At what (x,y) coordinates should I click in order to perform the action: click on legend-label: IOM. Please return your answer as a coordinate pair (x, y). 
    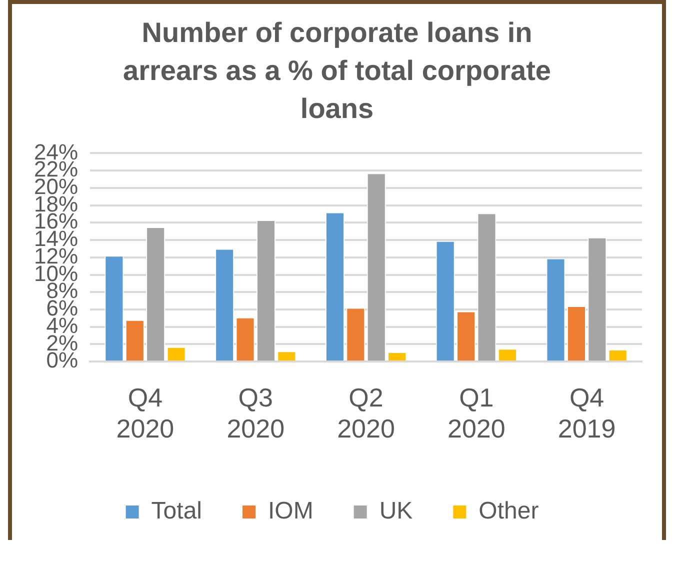
    Looking at the image, I should click on (291, 511).